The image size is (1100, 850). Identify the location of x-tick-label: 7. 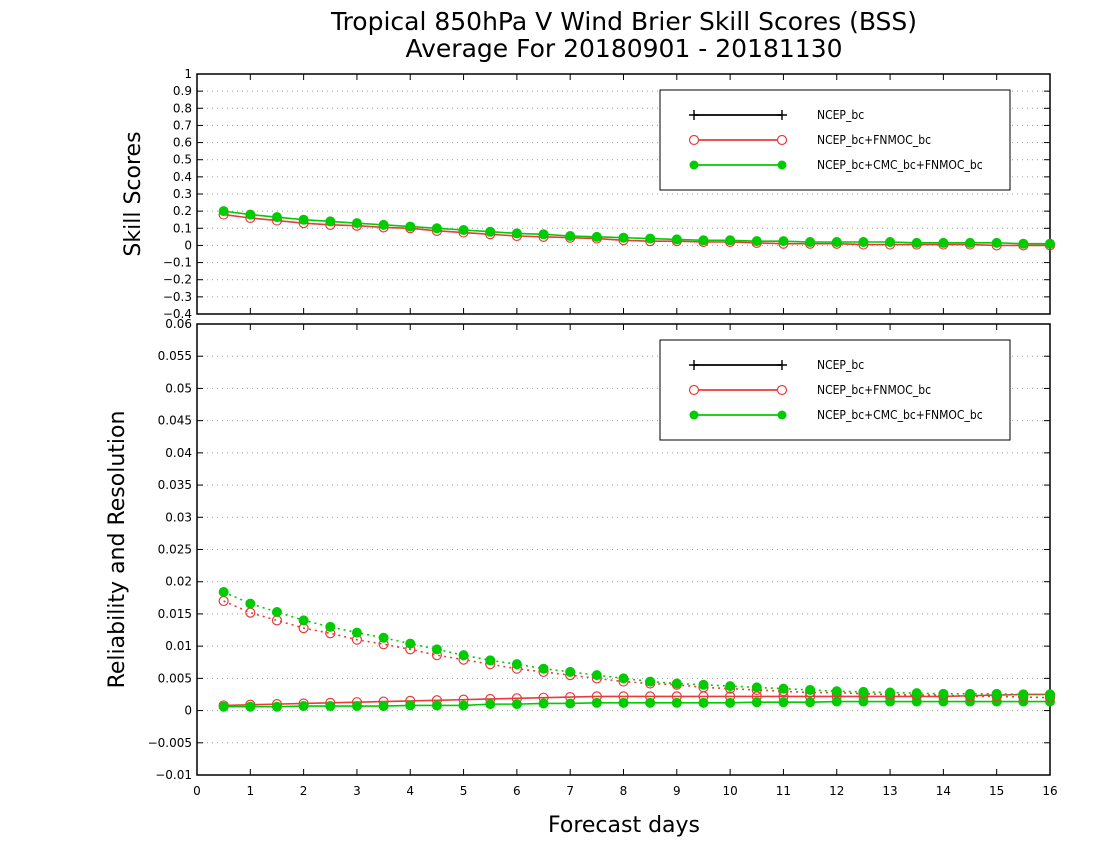
(570, 791).